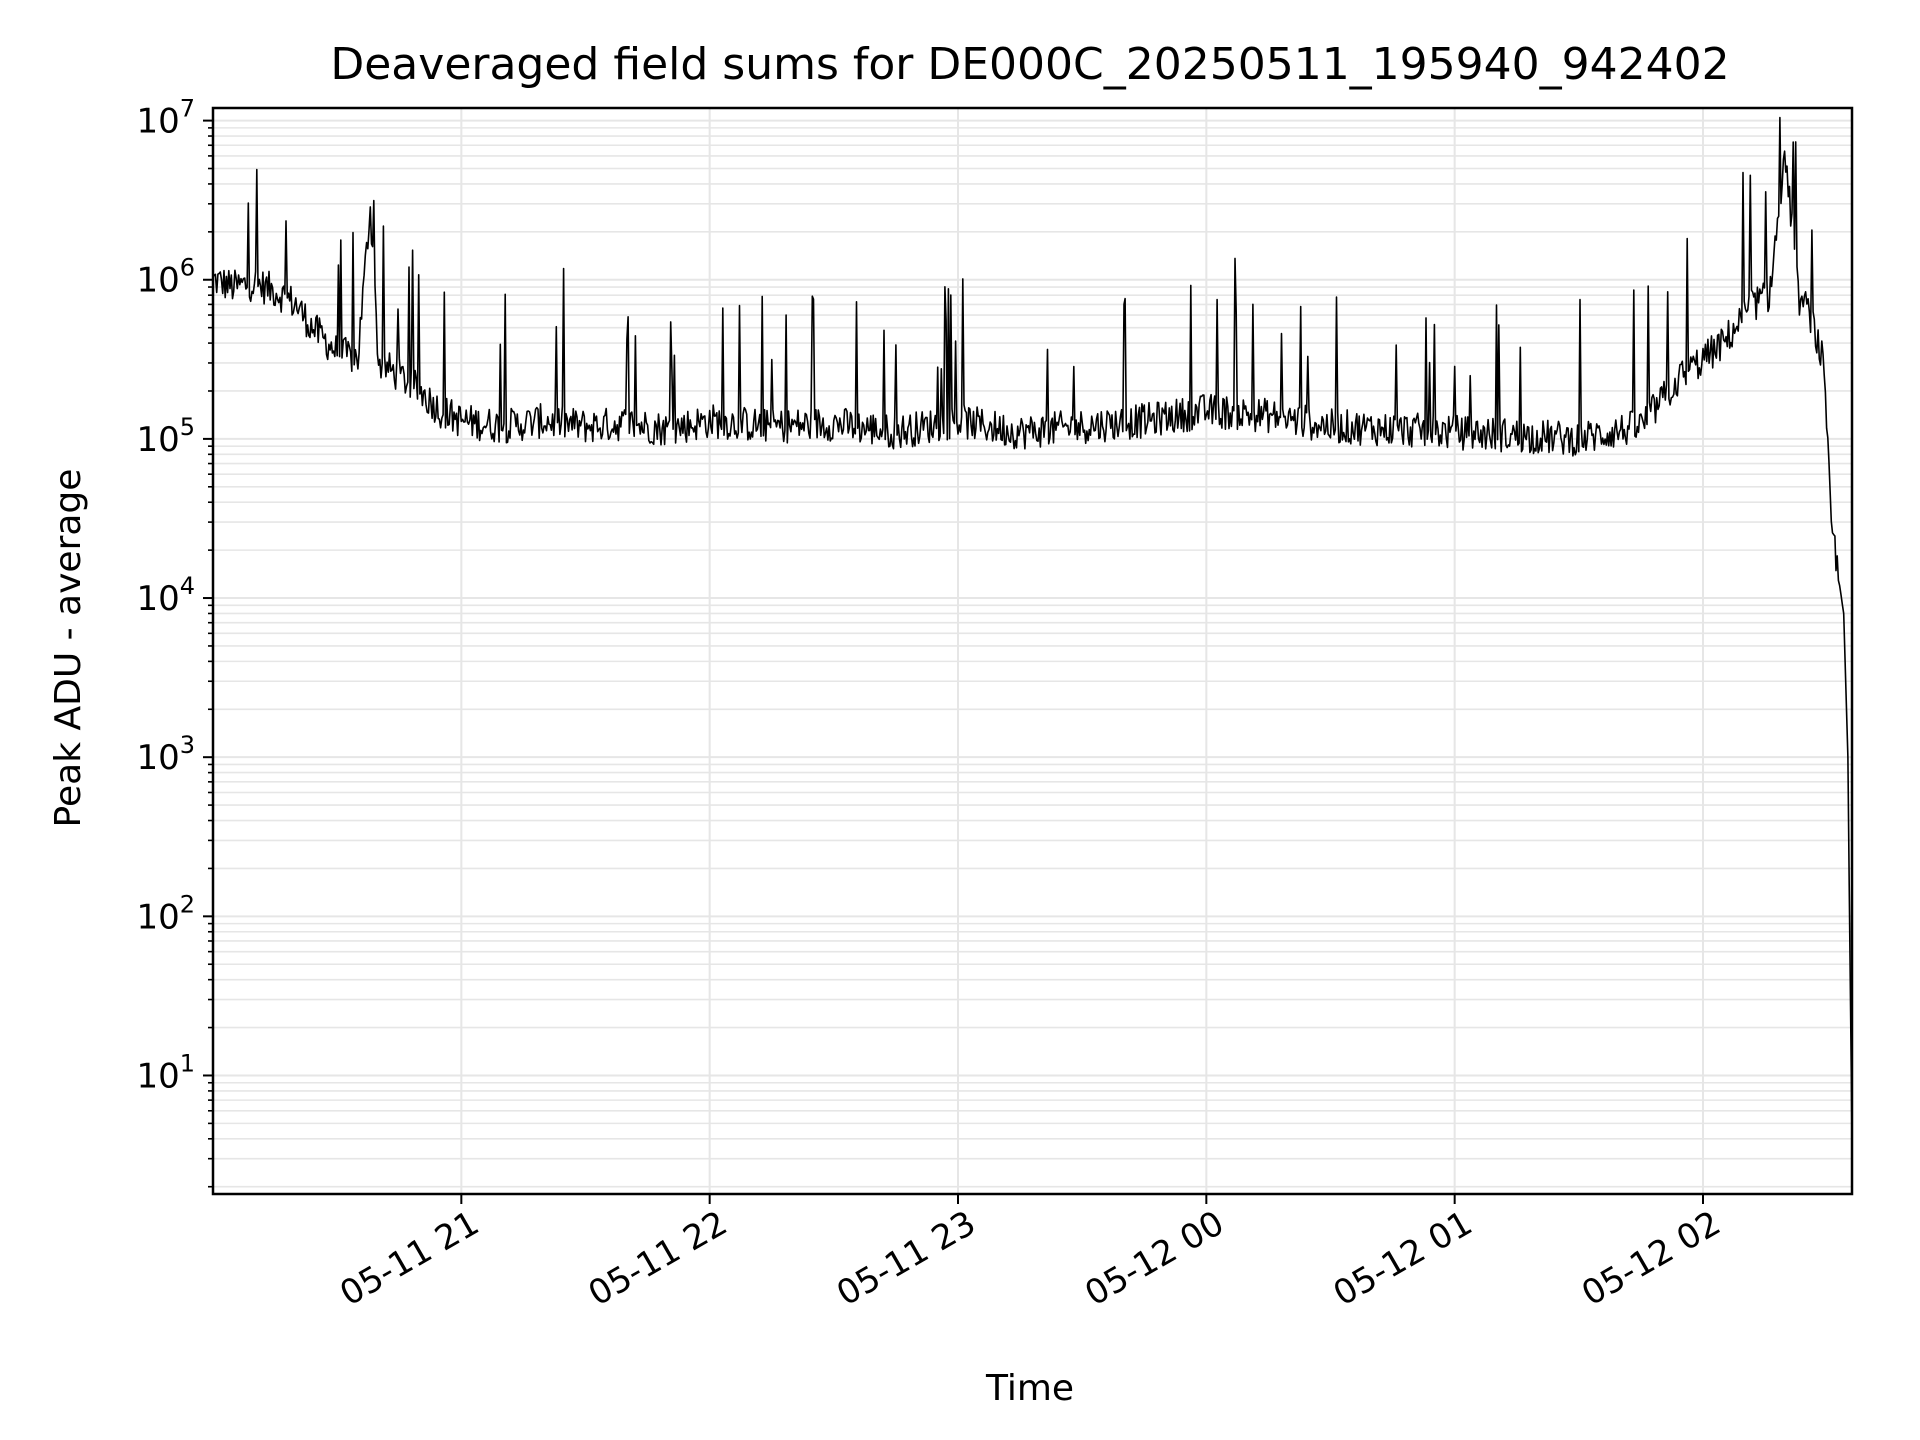 This screenshot has width=1920, height=1440. Describe the element at coordinates (68, 648) in the screenshot. I see `y-axis-label: Peak ADU - average` at that location.